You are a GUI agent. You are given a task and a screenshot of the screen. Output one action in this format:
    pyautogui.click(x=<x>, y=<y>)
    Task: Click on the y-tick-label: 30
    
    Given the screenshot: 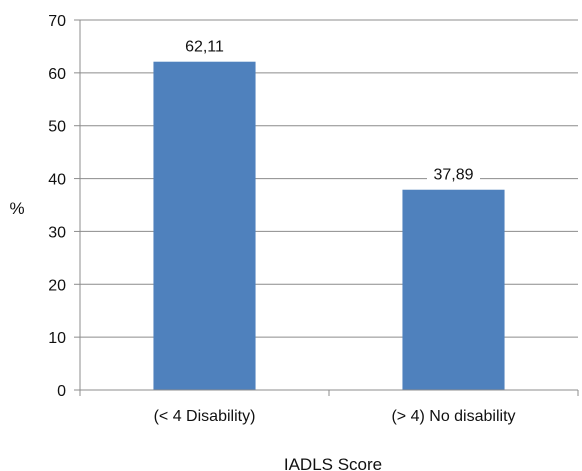 What is the action you would take?
    pyautogui.click(x=57, y=232)
    